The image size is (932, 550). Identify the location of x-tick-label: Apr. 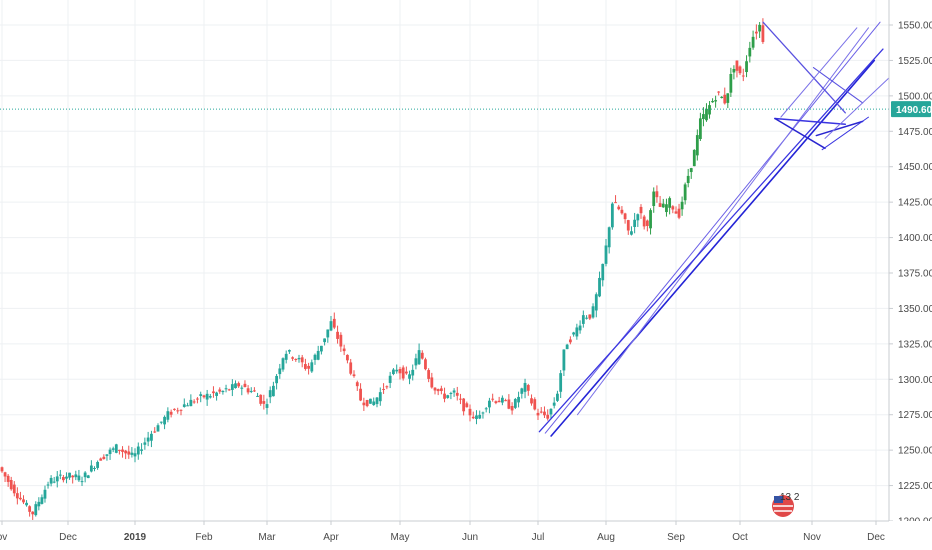
(331, 537).